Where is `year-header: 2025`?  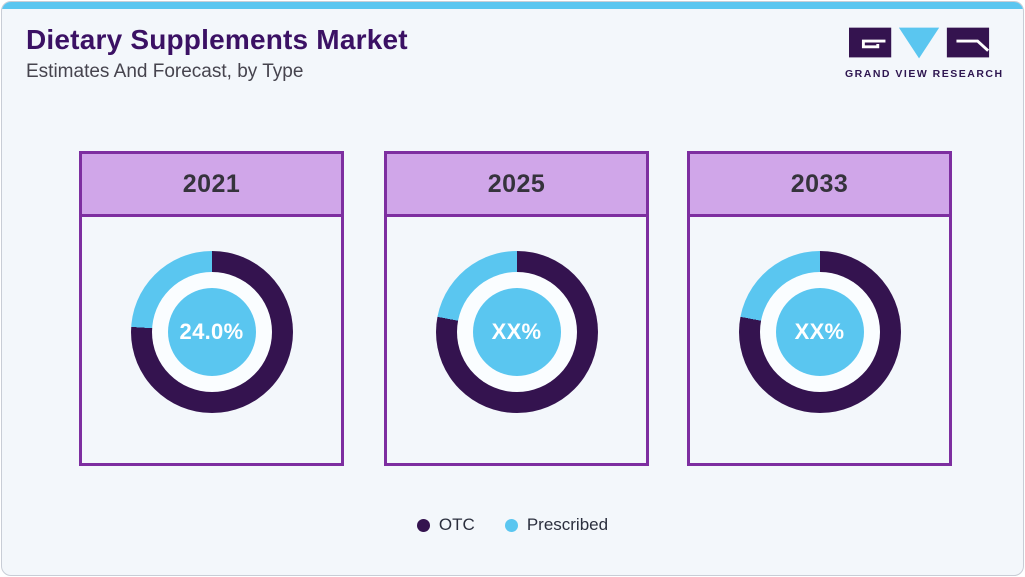
year-header: 2025 is located at coordinates (516, 185).